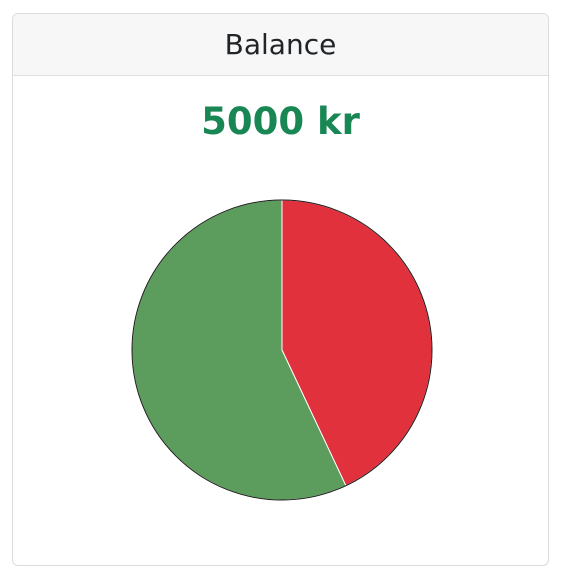  Describe the element at coordinates (280, 121) in the screenshot. I see `balance-amount: 5000 kr` at that location.